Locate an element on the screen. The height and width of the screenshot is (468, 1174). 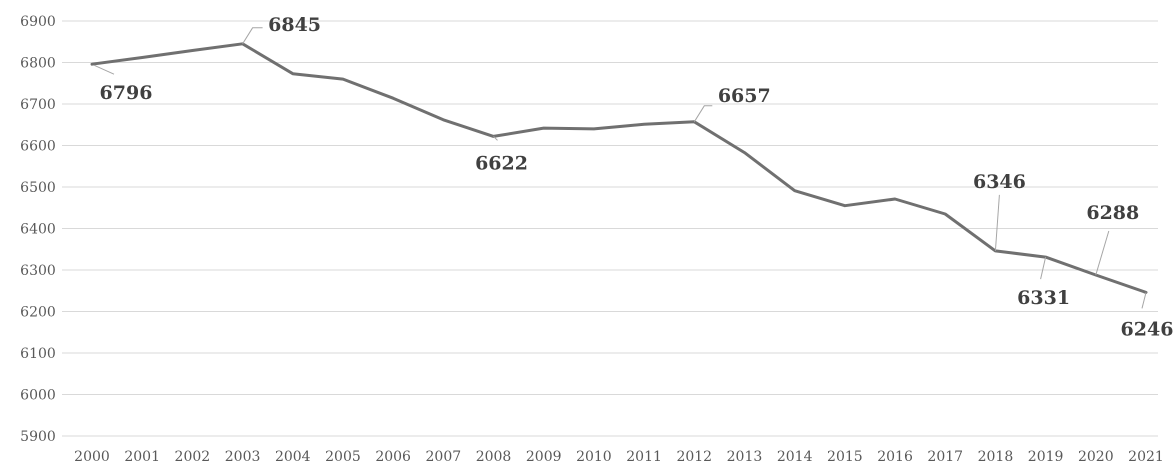
x-tick-label: 2020 is located at coordinates (1096, 457).